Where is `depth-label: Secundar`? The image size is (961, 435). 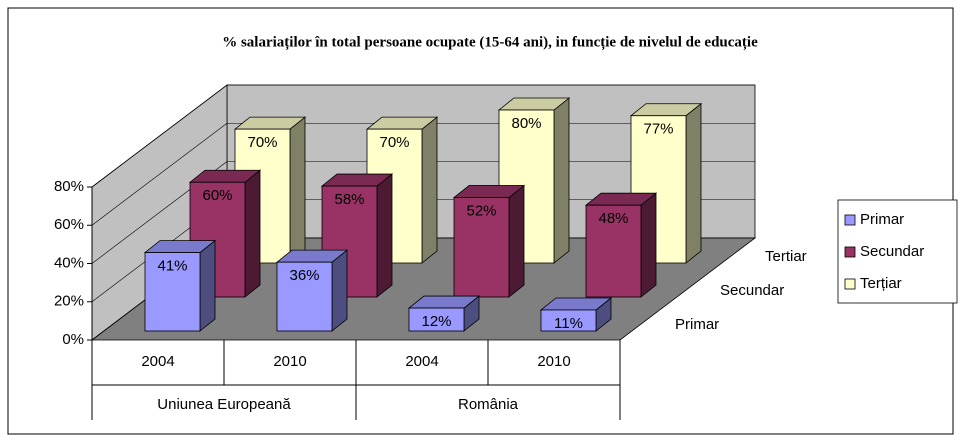 depth-label: Secundar is located at coordinates (752, 290).